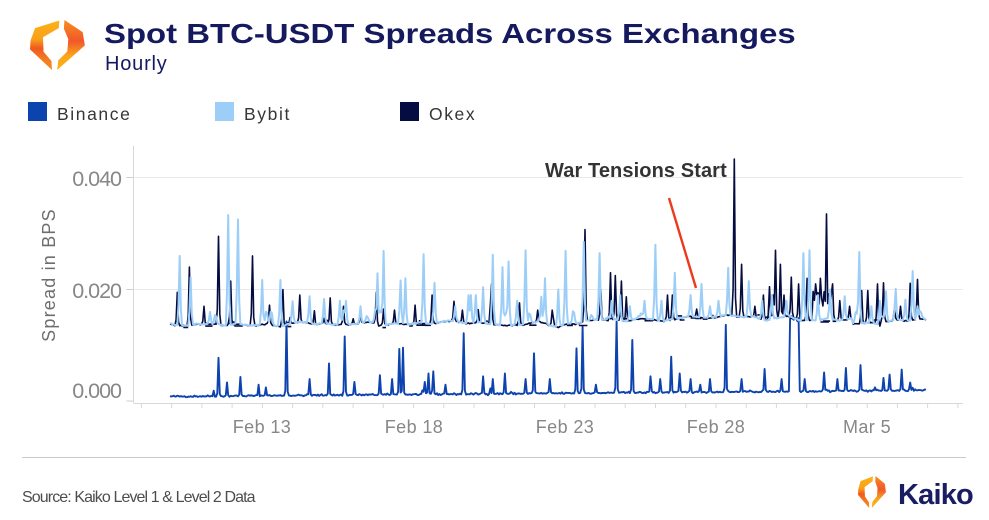  What do you see at coordinates (565, 427) in the screenshot?
I see `svg-text: Feb 23` at bounding box center [565, 427].